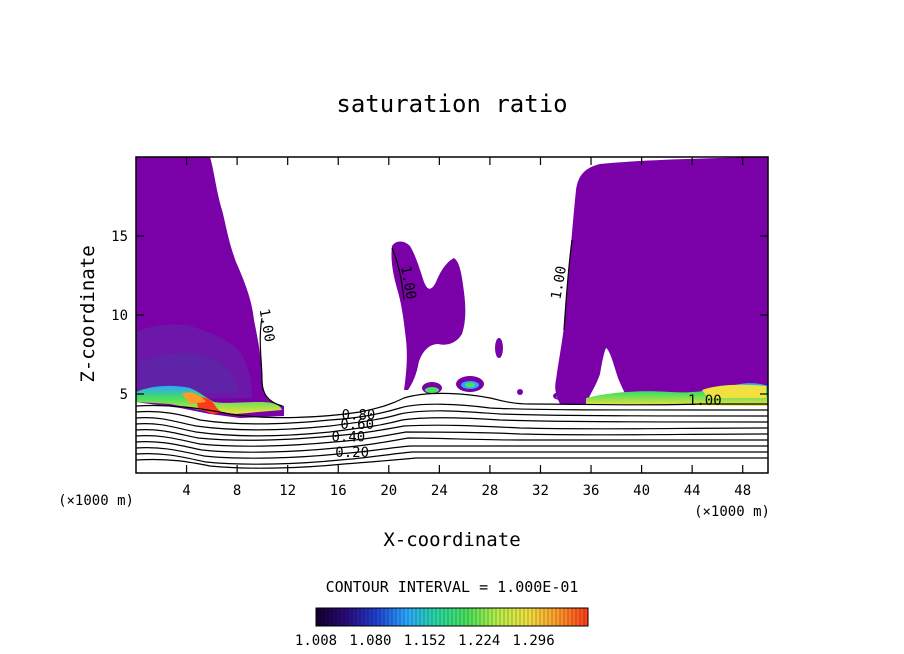 Image resolution: width=904 pixels, height=654 pixels. I want to click on contour-label: 0.20, so click(352, 453).